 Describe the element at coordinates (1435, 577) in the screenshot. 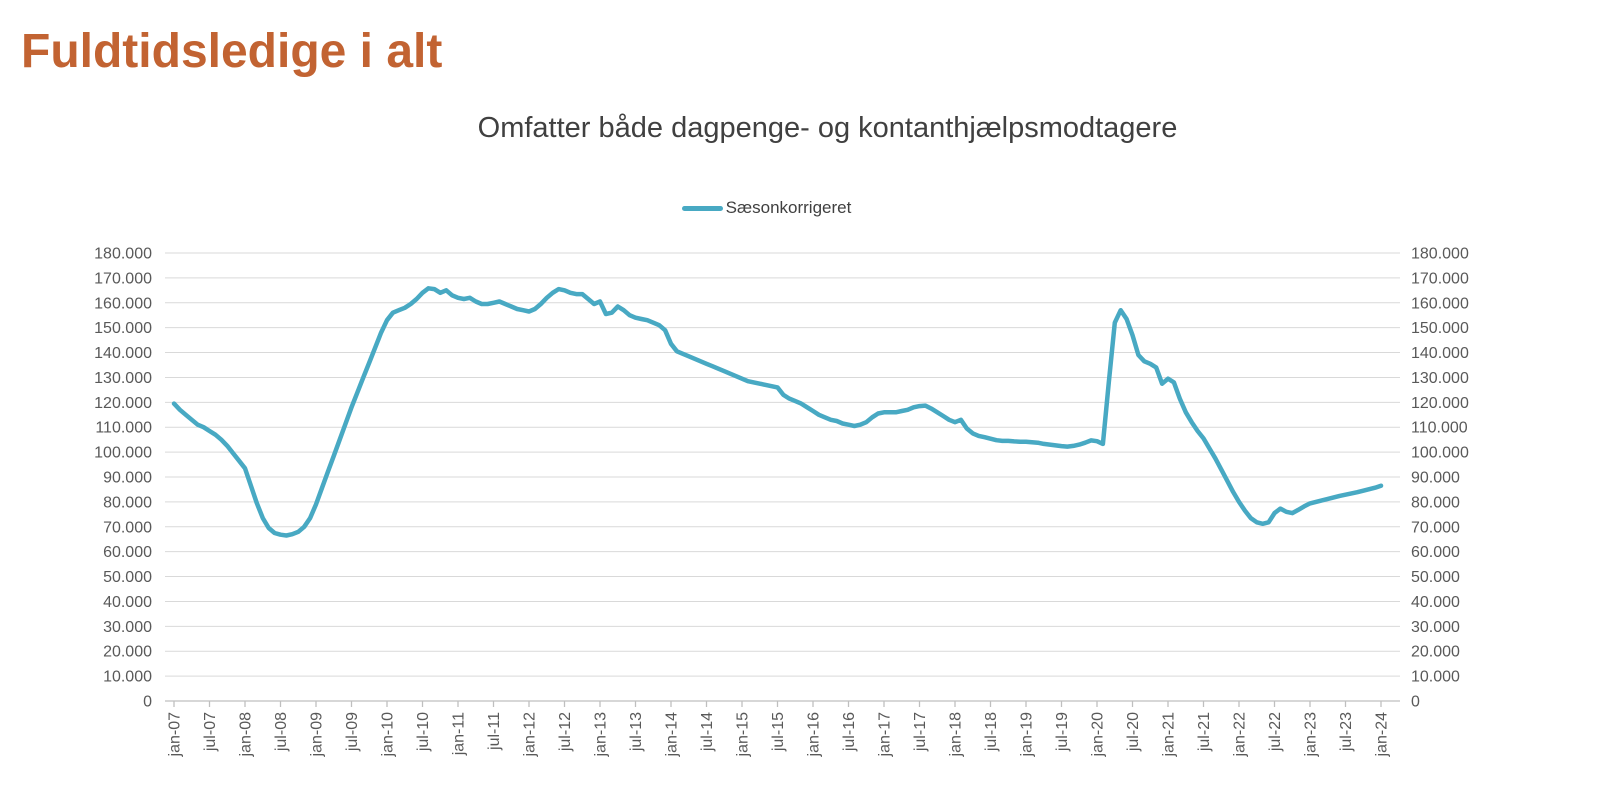

I see `y-axis-tick-label-right: 50.000` at that location.